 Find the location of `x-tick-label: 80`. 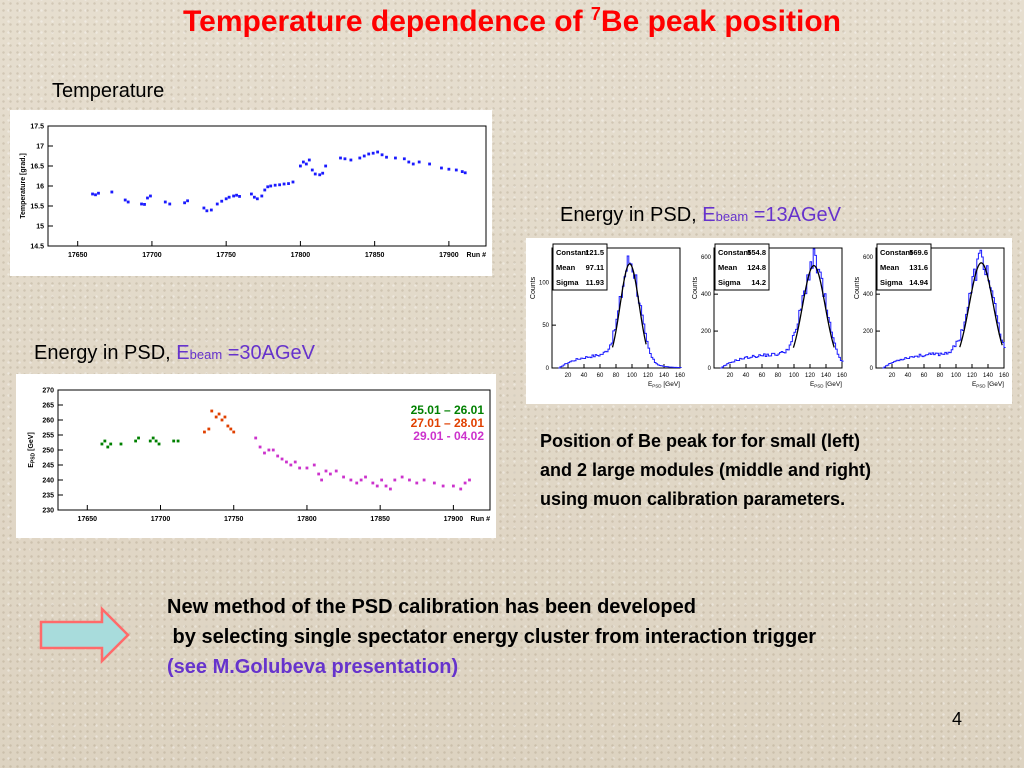

x-tick-label: 80 is located at coordinates (616, 376).